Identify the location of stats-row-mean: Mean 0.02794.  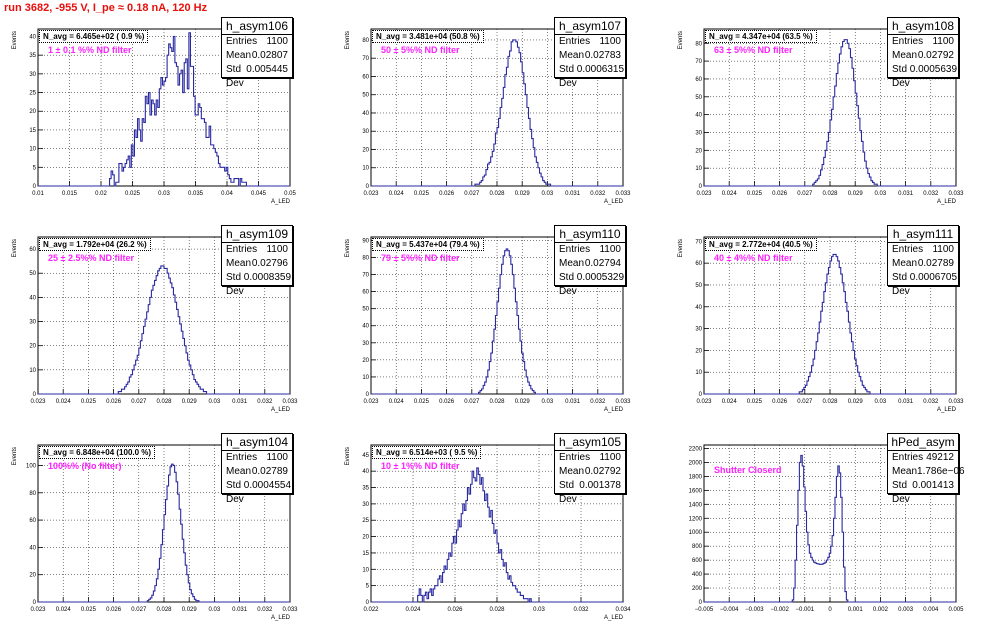
(590, 264).